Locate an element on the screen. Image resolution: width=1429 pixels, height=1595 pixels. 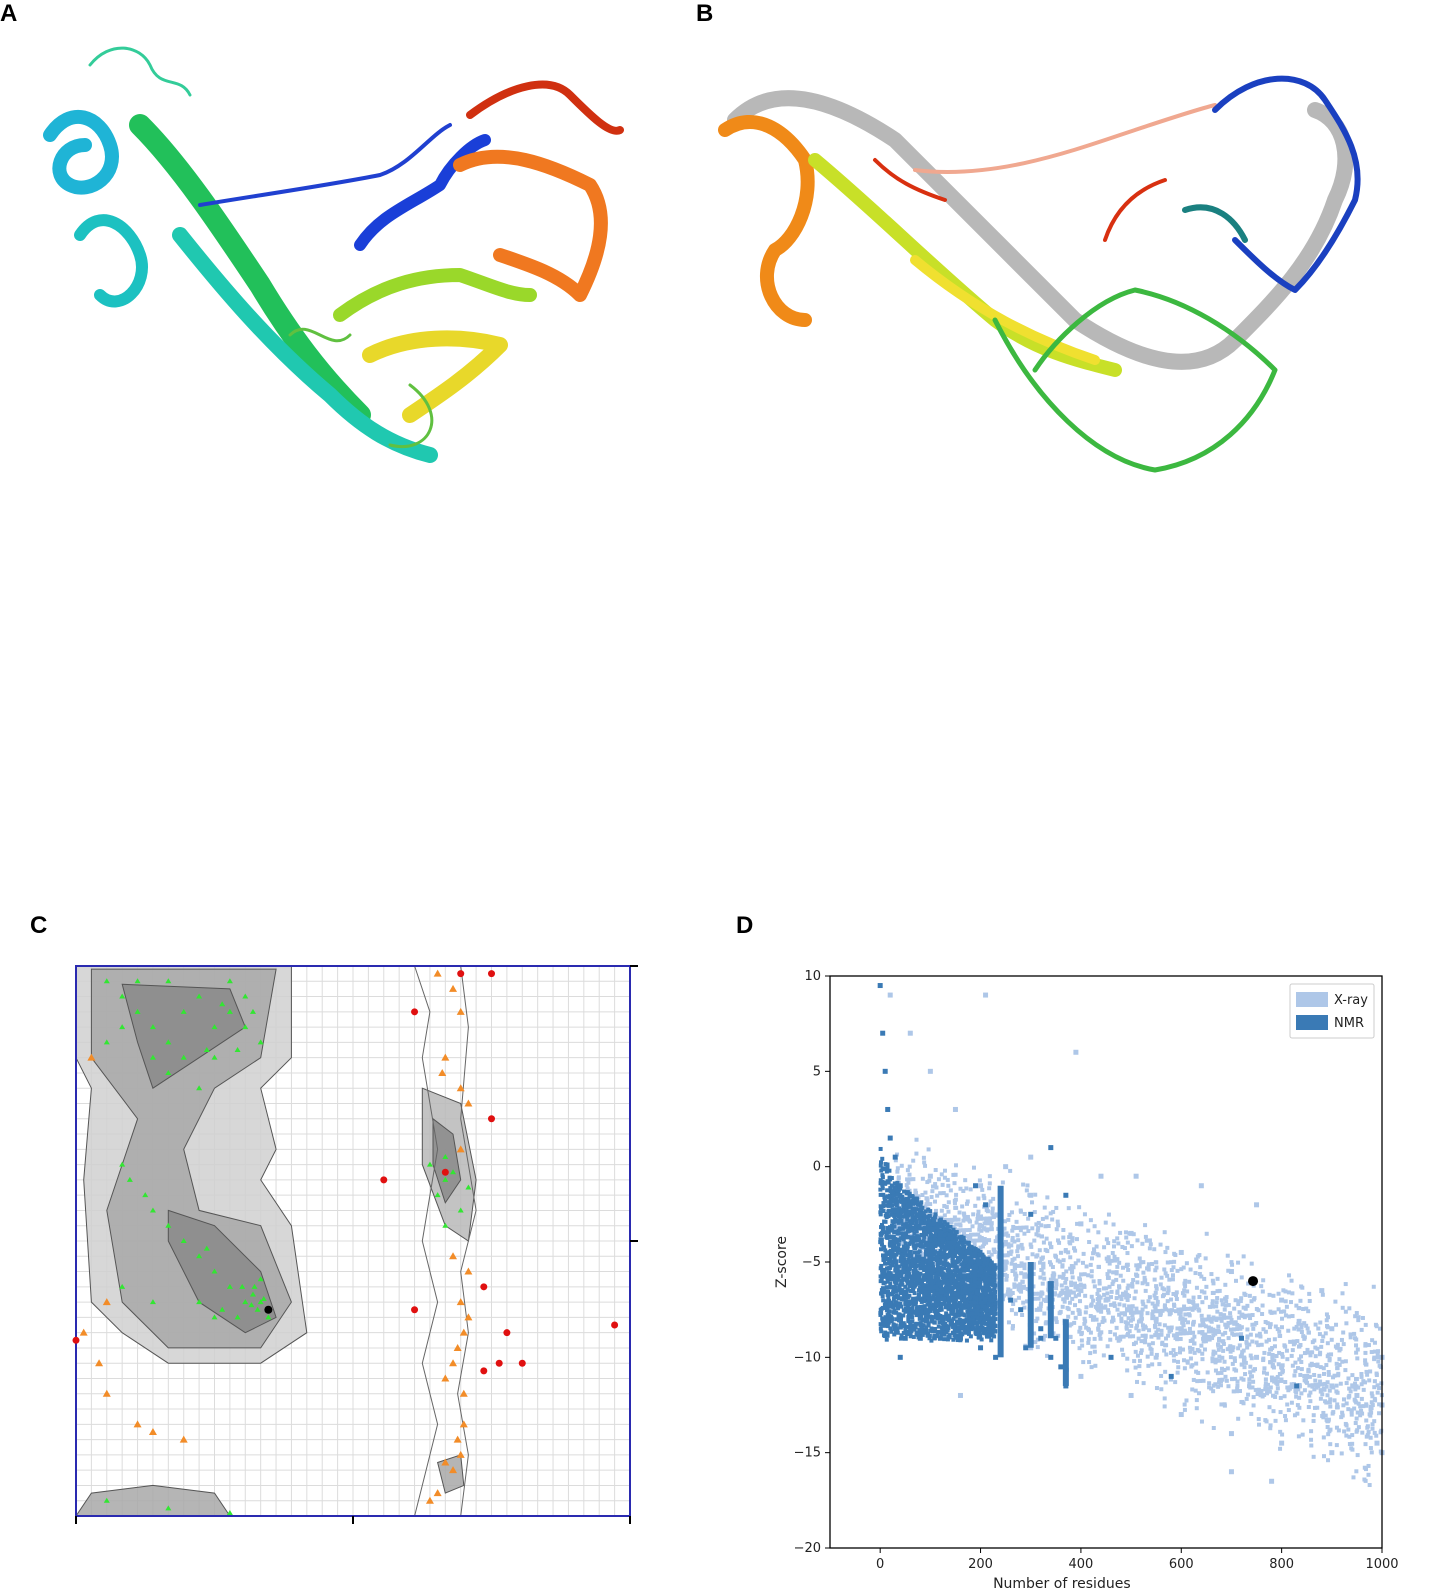
nmr-streak is located at coordinates (1065, 1352).